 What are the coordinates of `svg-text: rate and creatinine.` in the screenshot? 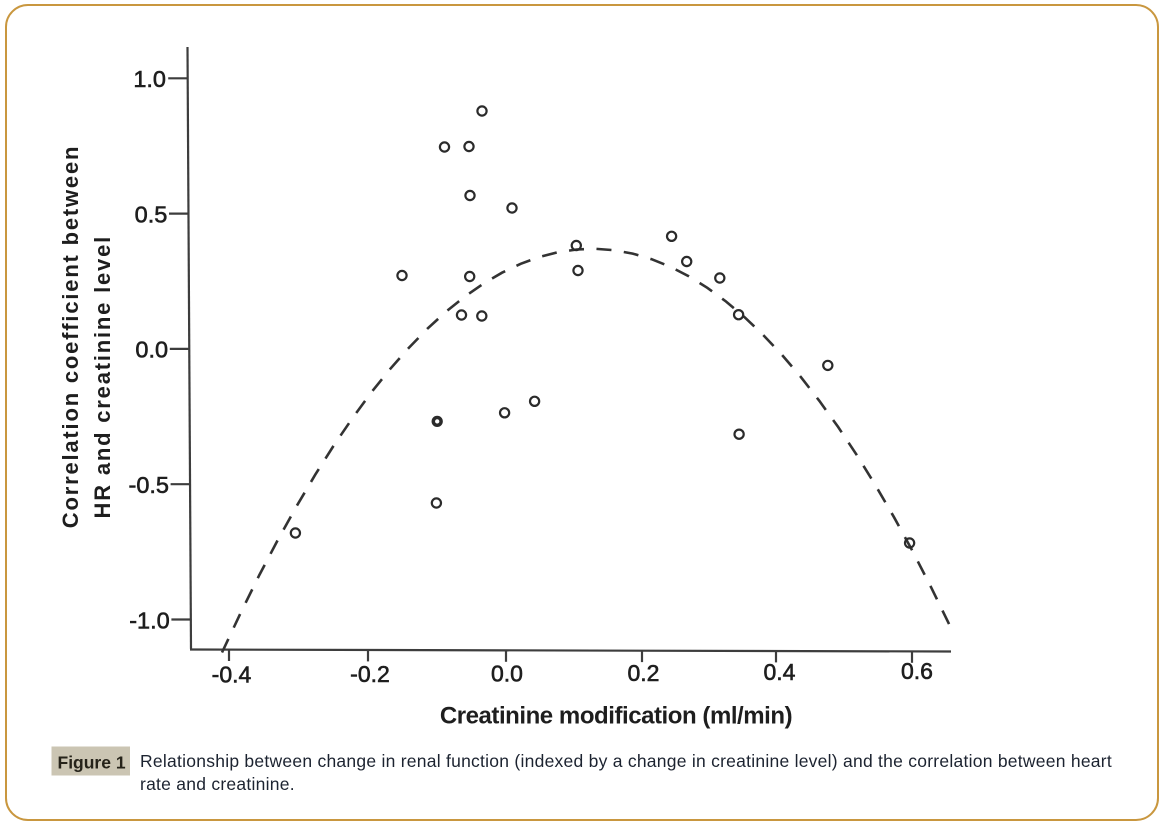 It's located at (217, 784).